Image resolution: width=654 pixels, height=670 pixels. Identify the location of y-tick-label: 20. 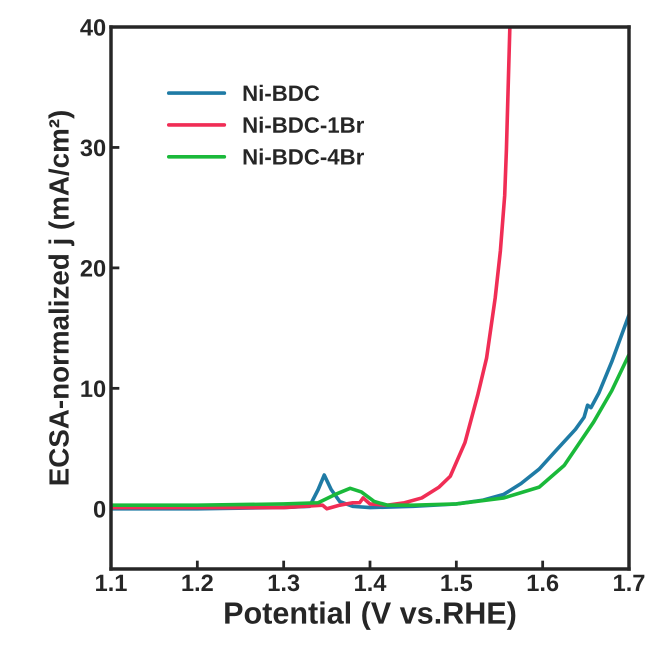
(93, 268).